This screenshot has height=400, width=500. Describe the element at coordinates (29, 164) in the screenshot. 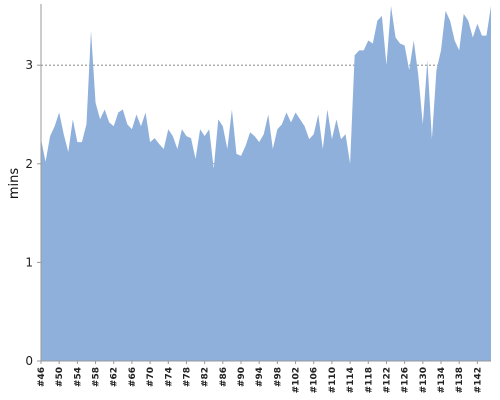

I see `ytick-label-2: 2` at that location.